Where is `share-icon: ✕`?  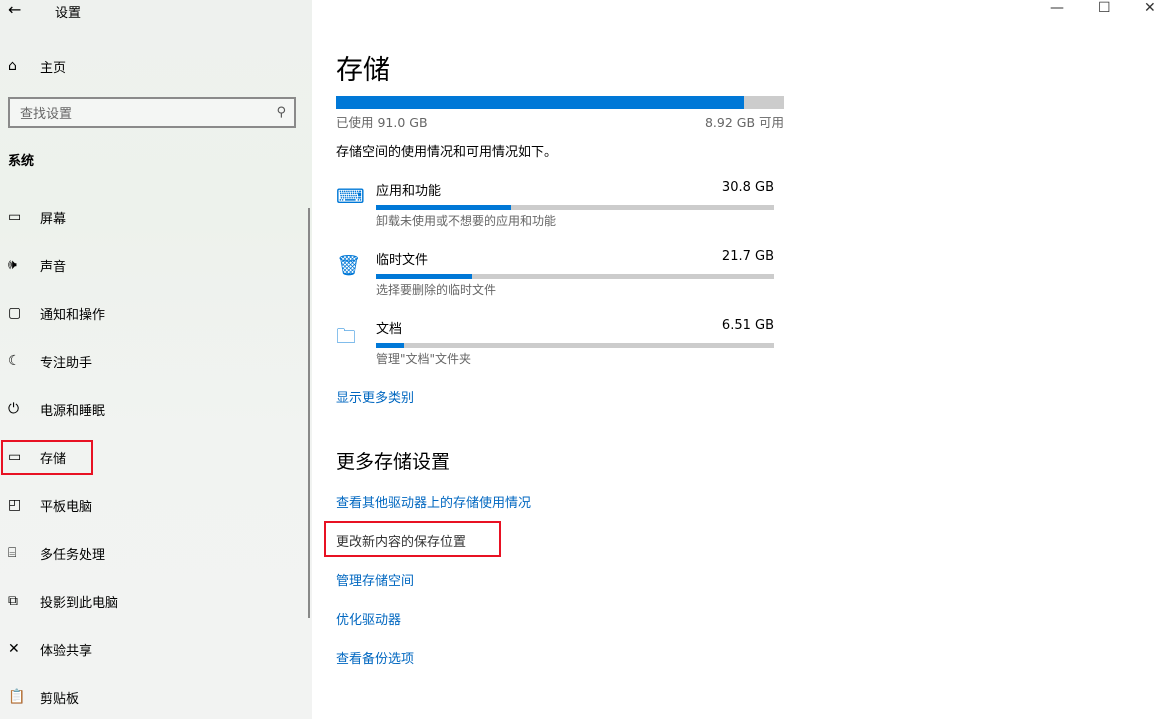 share-icon: ✕ is located at coordinates (14, 649).